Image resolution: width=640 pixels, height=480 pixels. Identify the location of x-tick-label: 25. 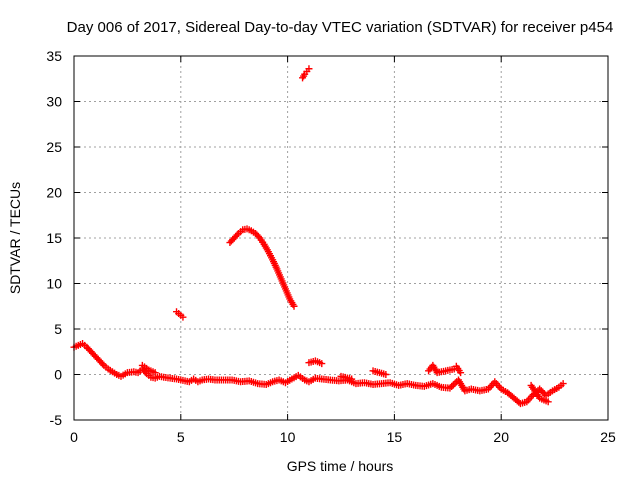
(608, 437).